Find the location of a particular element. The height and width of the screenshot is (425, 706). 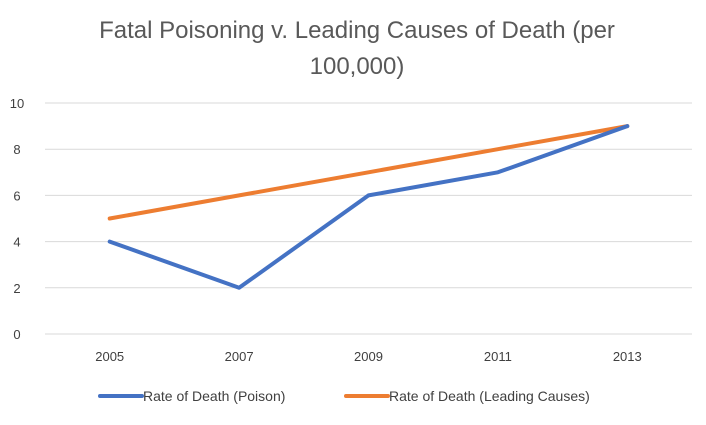

y-tick-label: 6 is located at coordinates (16, 195).